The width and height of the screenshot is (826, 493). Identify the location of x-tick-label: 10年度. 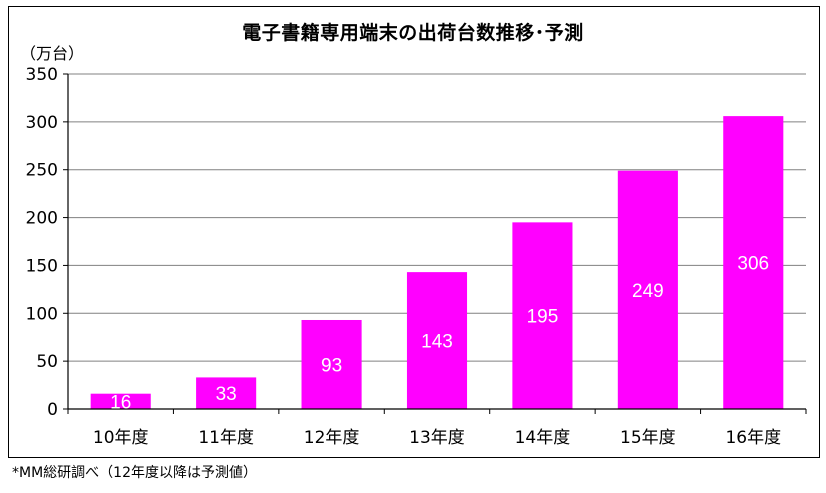
(121, 438).